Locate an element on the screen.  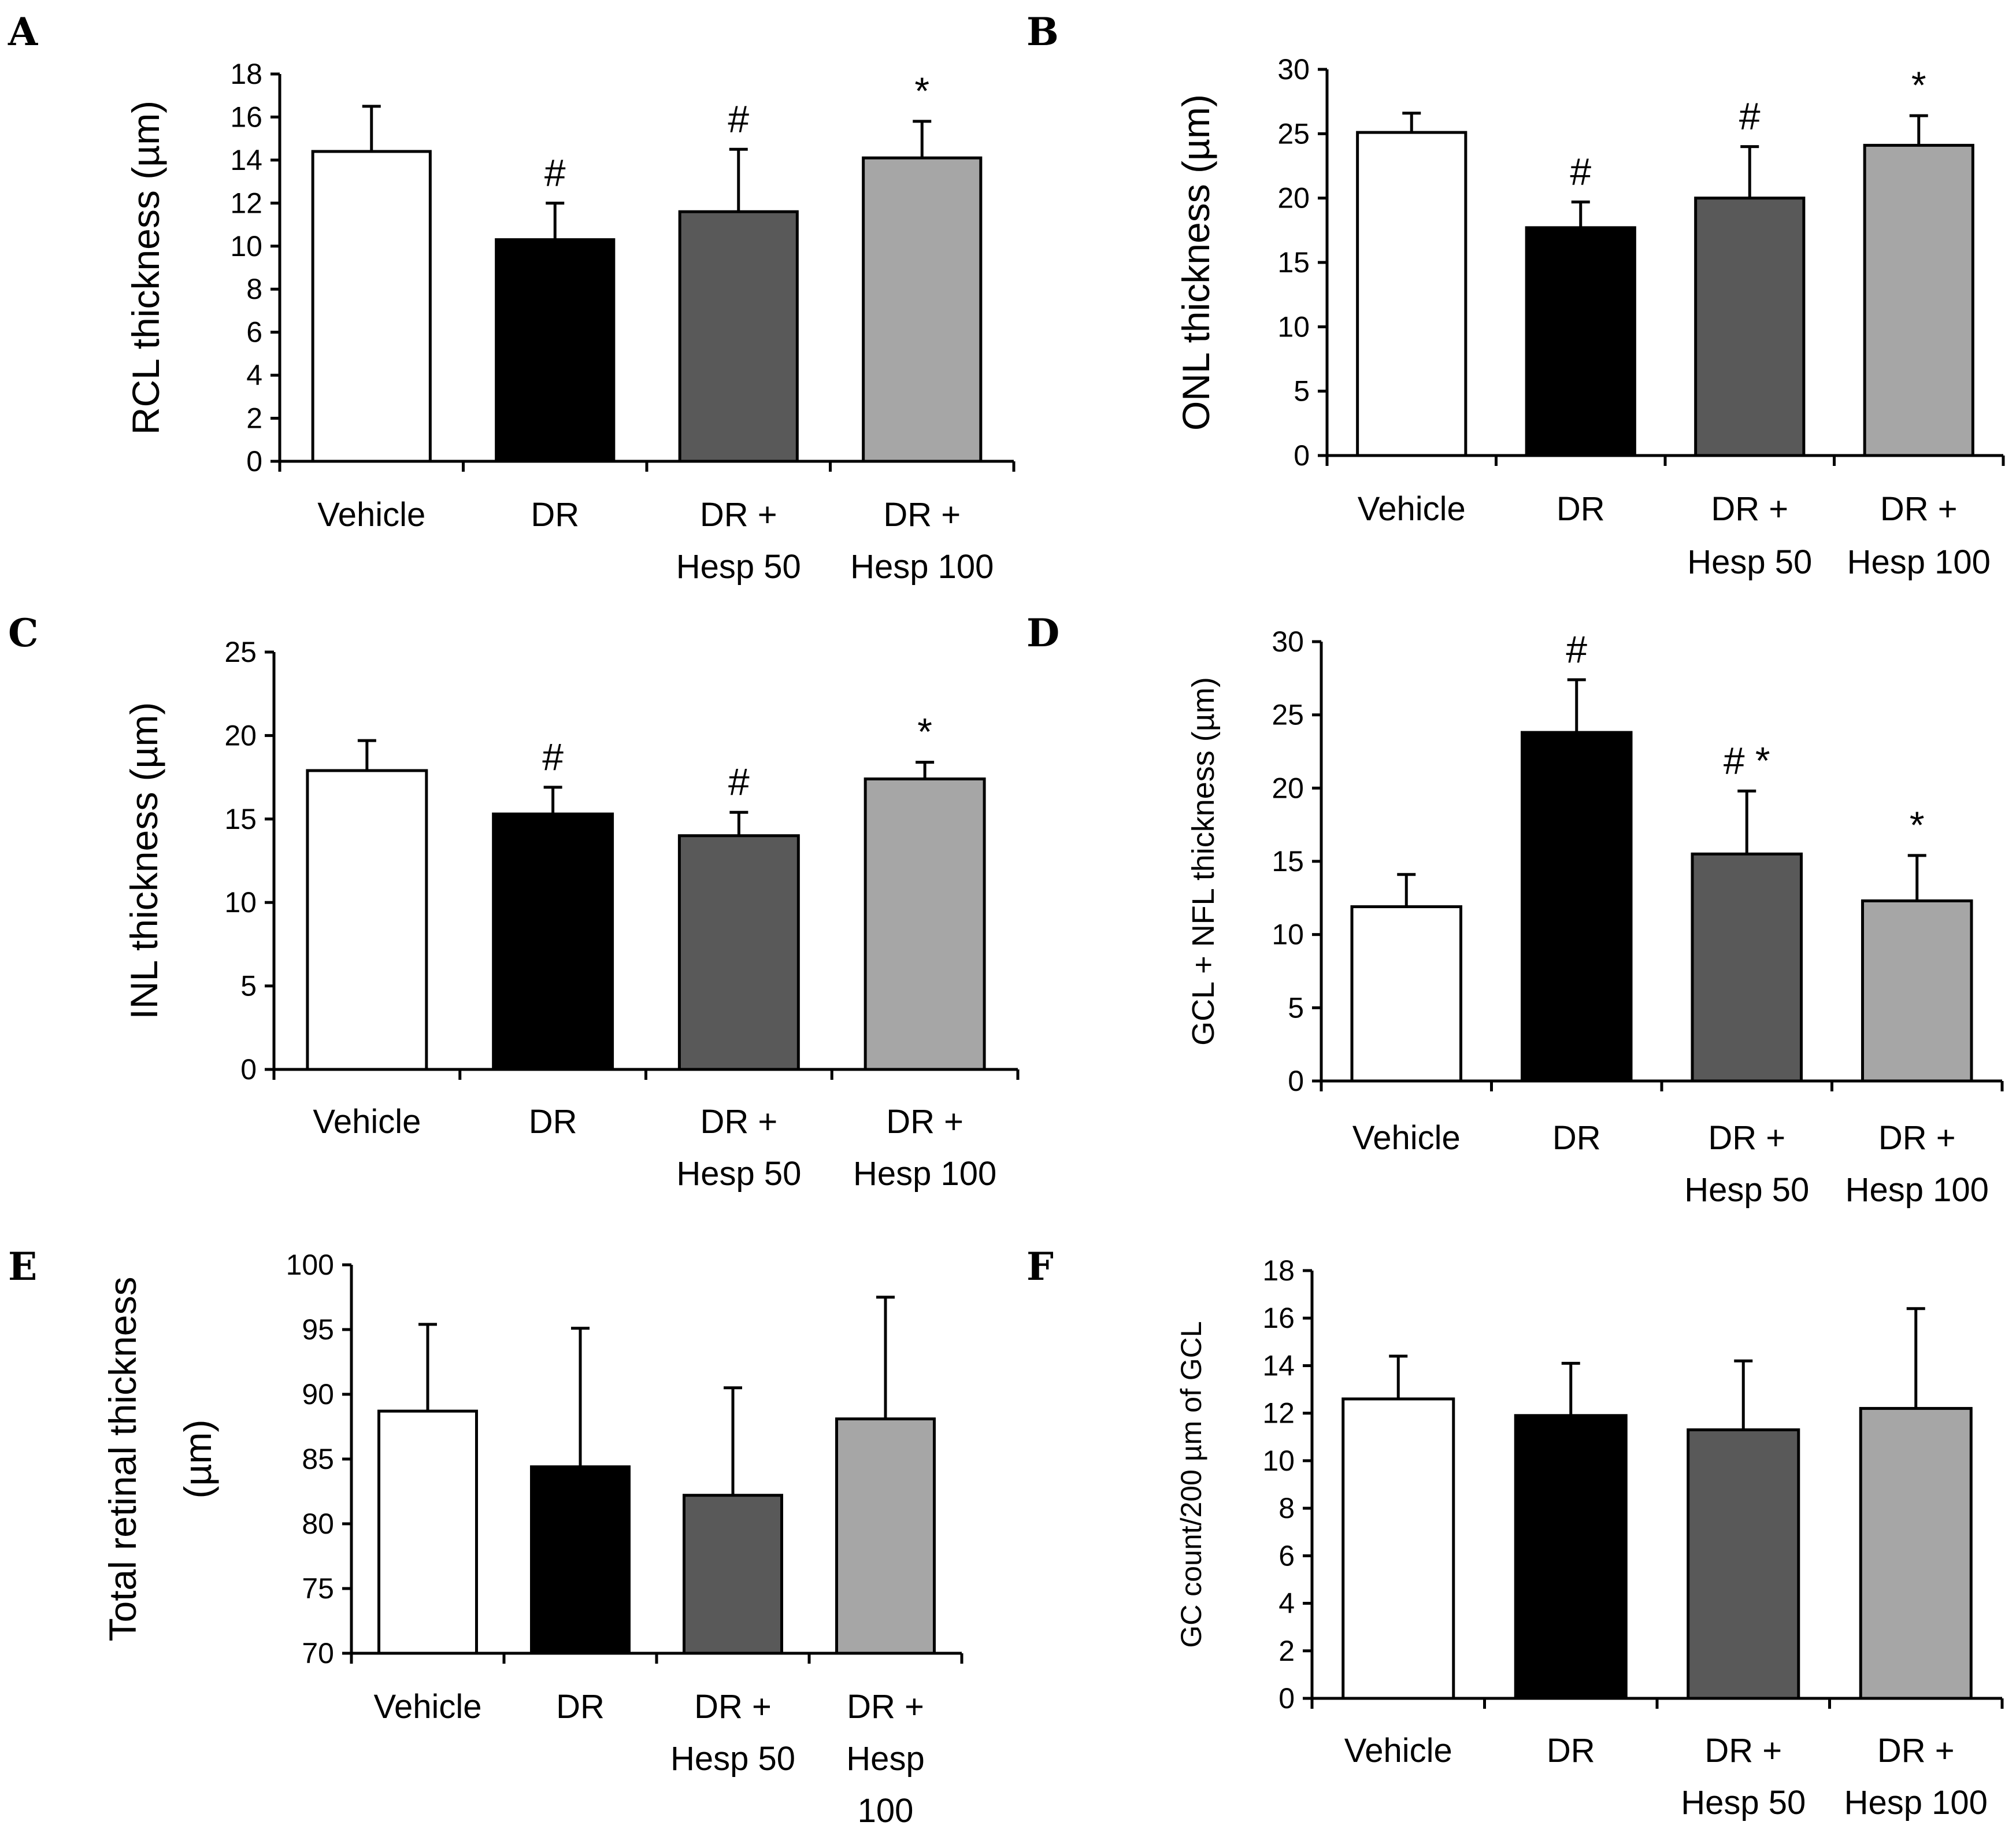
panel-letter: C is located at coordinates (23, 633).